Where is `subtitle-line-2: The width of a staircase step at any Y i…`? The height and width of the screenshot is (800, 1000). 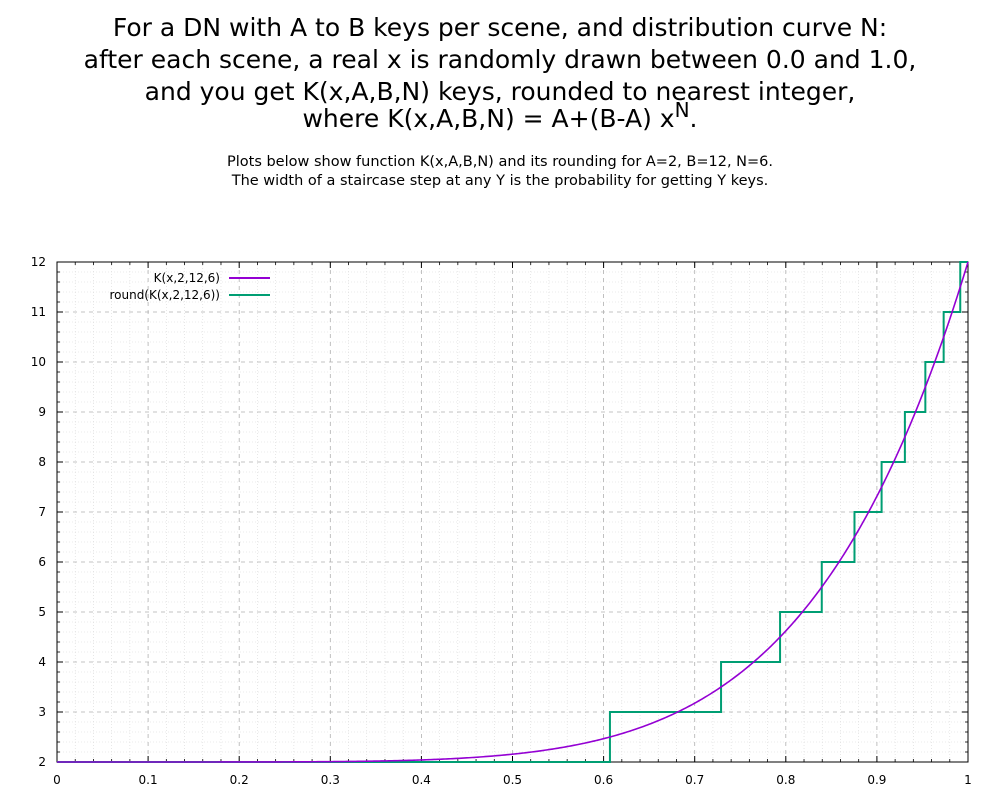
subtitle-line-2: The width of a staircase step at any Y i… is located at coordinates (500, 181).